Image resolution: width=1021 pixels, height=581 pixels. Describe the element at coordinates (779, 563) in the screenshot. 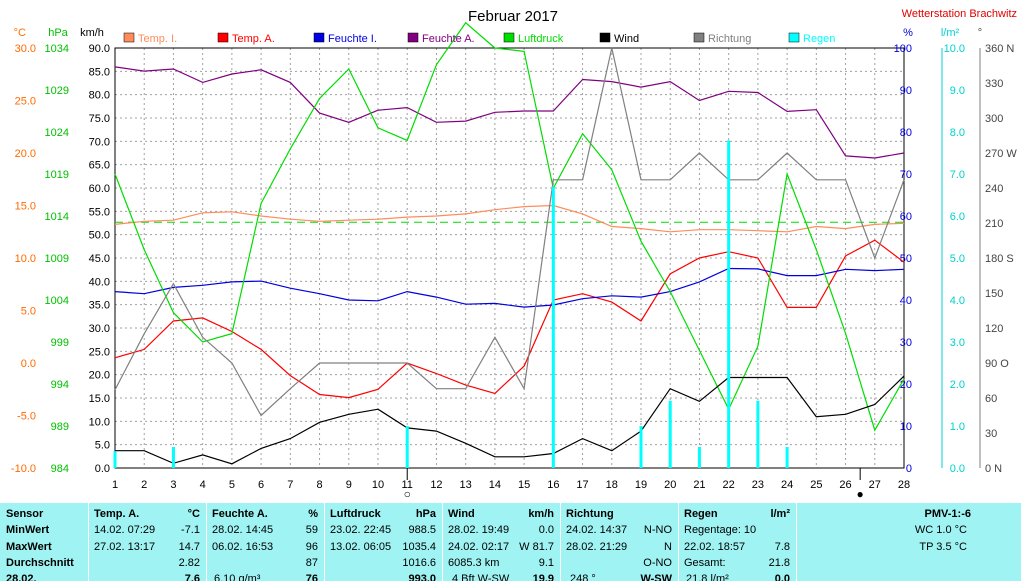

I see `rain-total: 21.8` at that location.